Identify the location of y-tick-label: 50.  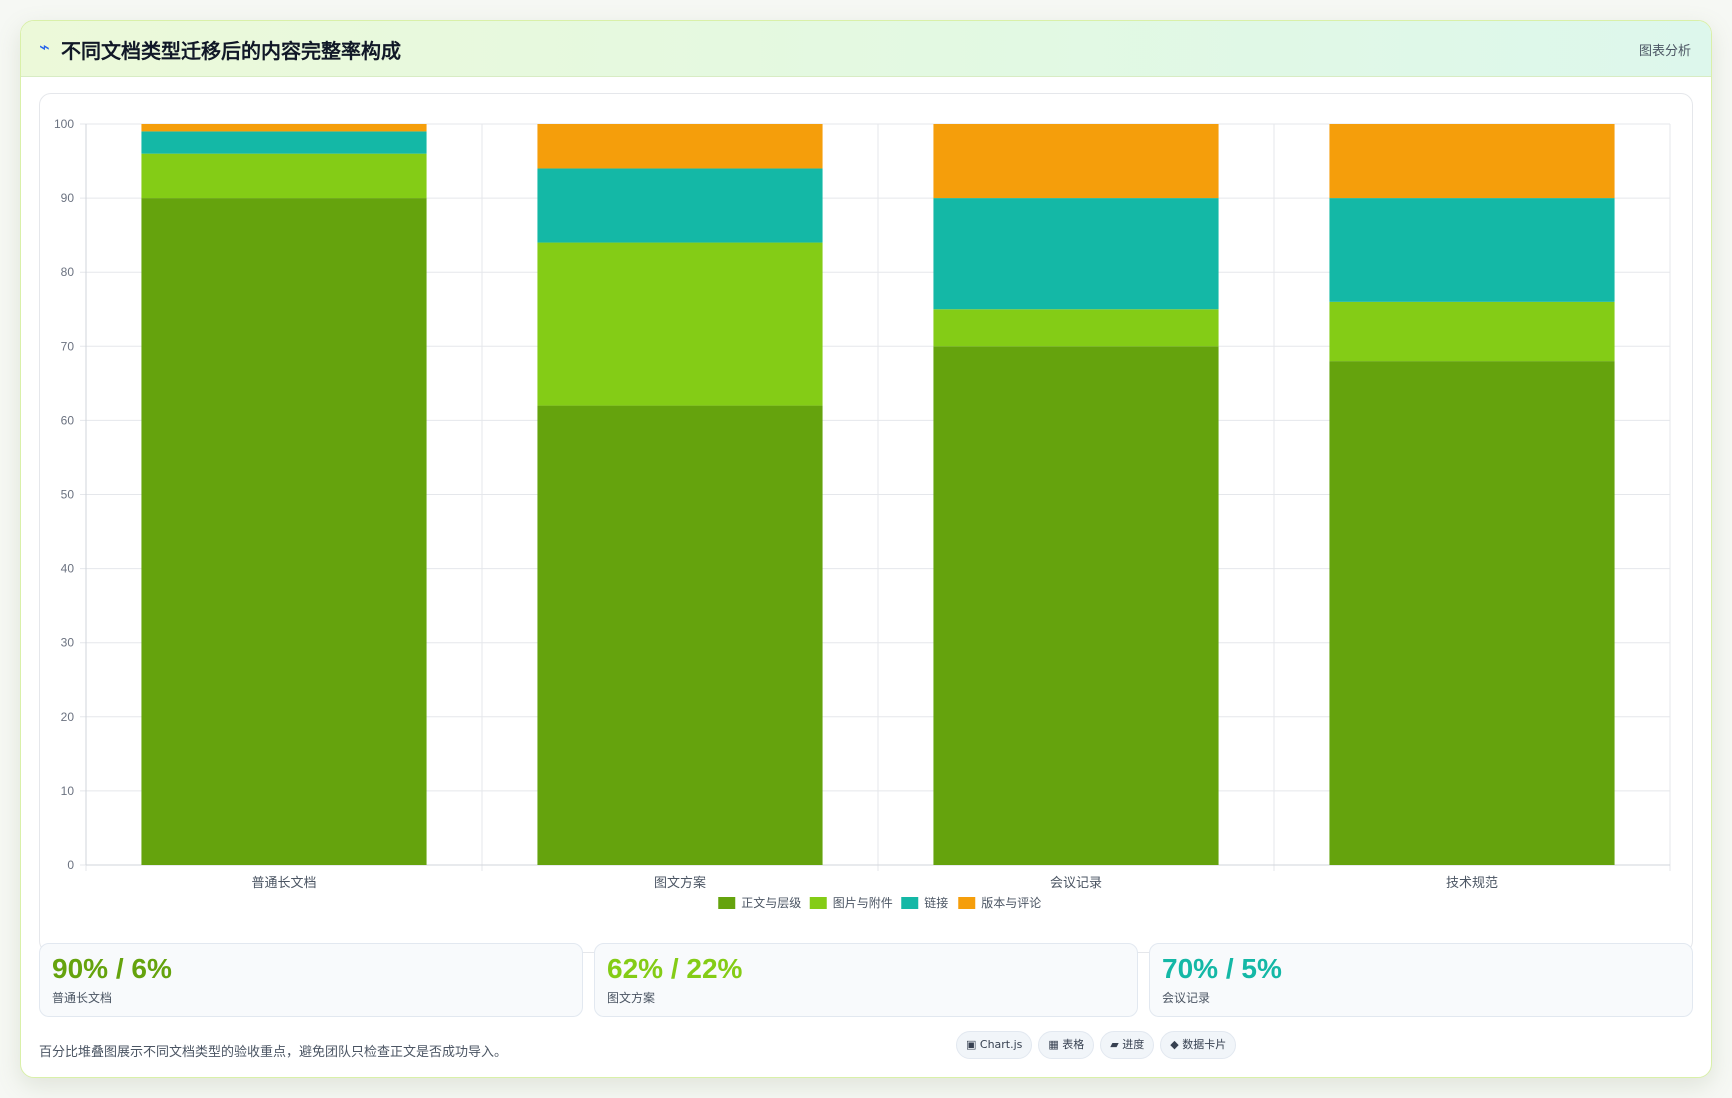
(68, 495).